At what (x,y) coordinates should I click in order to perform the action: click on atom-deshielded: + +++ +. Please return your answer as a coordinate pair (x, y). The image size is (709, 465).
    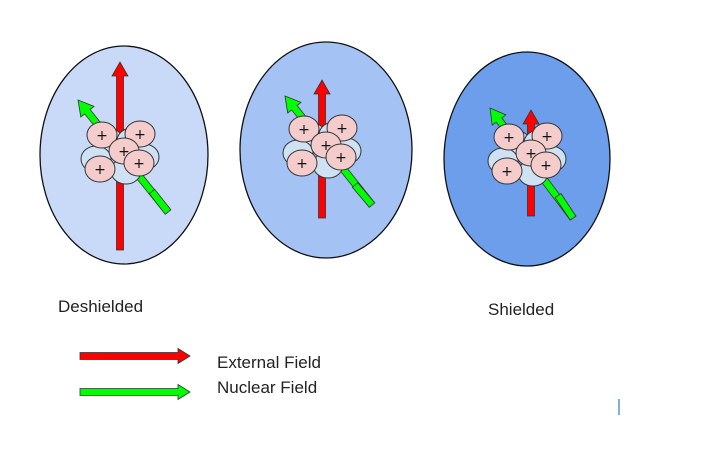
    Looking at the image, I should click on (124, 155).